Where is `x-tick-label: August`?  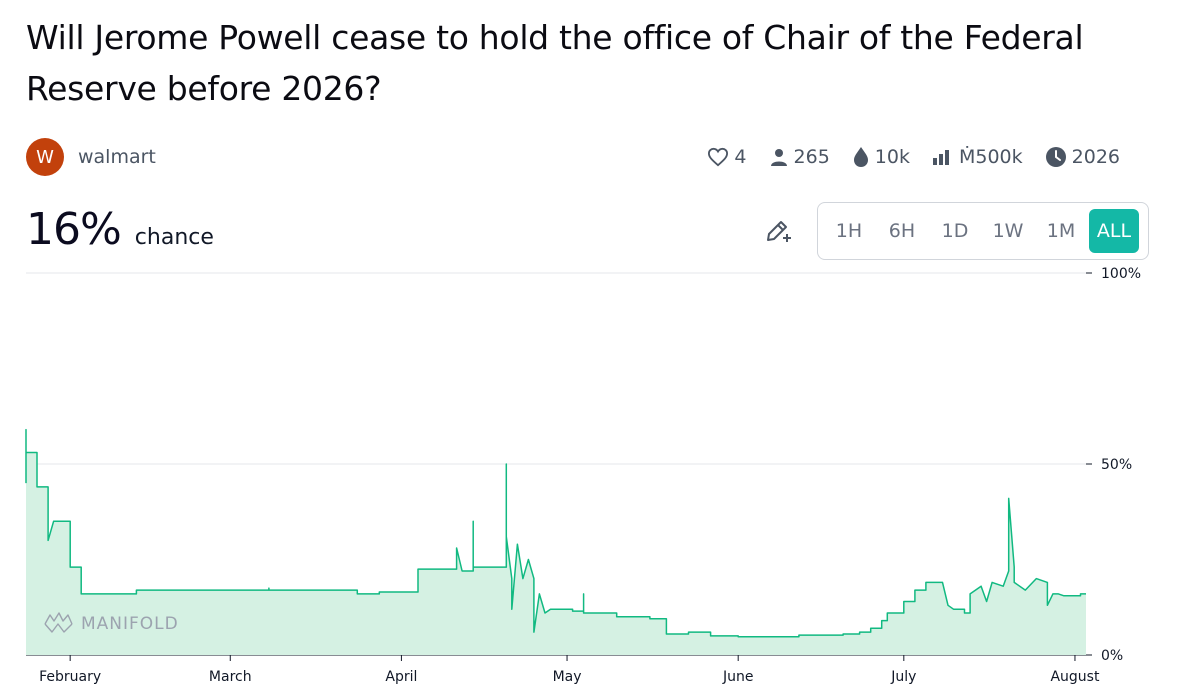
x-tick-label: August is located at coordinates (1075, 677).